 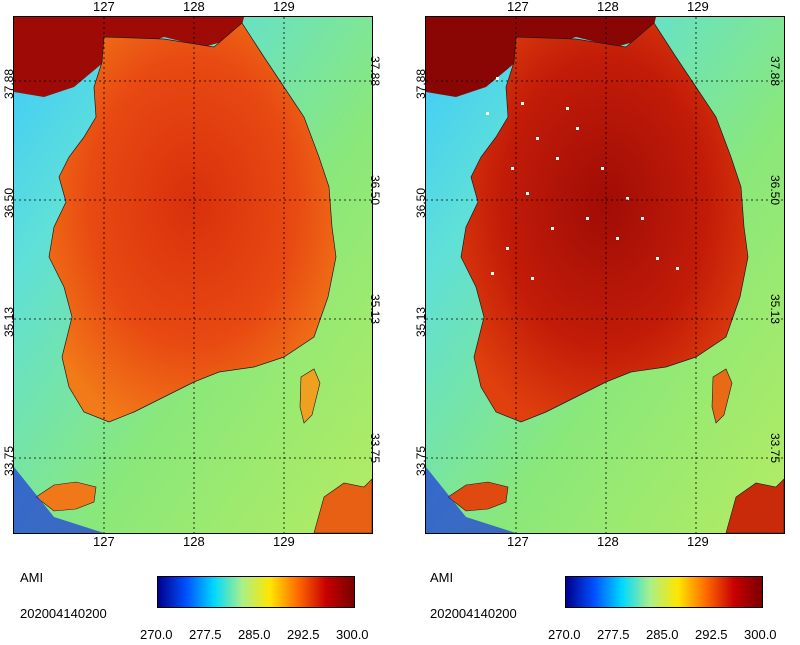 What do you see at coordinates (582, 178) in the screenshot?
I see `missing-data-dots` at bounding box center [582, 178].